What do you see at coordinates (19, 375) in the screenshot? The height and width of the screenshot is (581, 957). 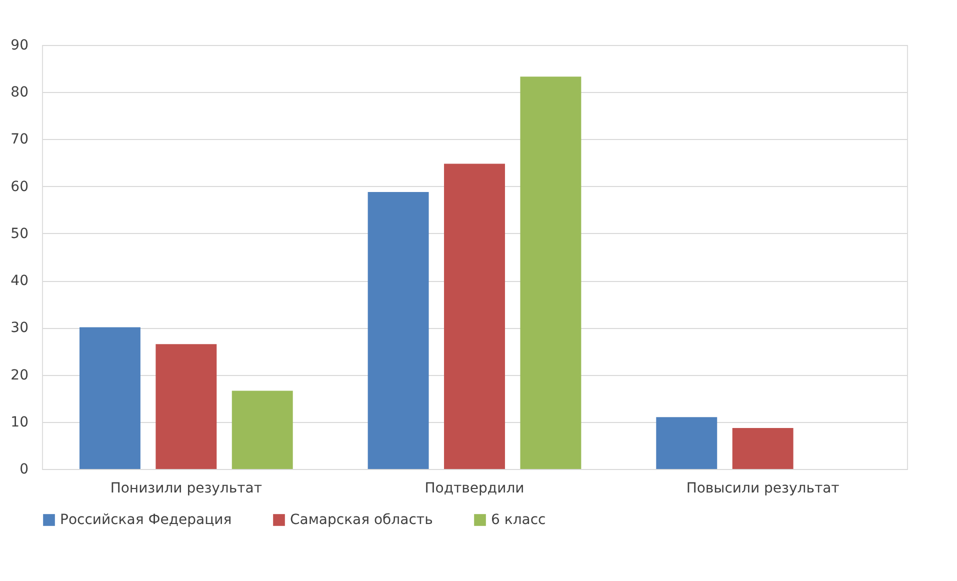 I see `y-tick-label: 20` at bounding box center [19, 375].